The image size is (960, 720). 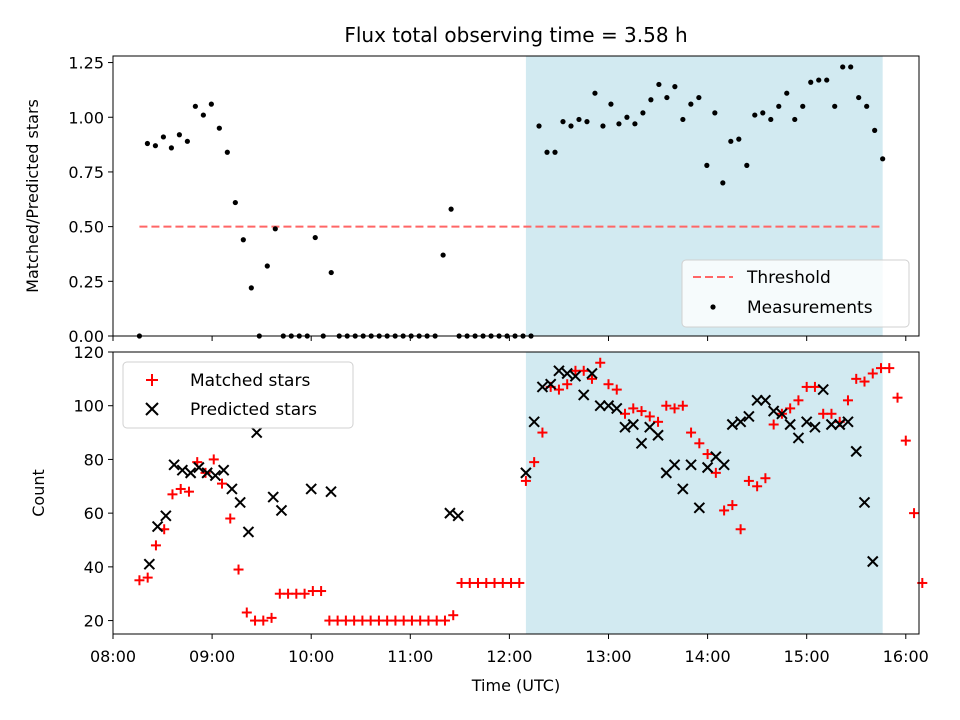 What do you see at coordinates (250, 381) in the screenshot?
I see `legend-matched-label: Matched stars` at bounding box center [250, 381].